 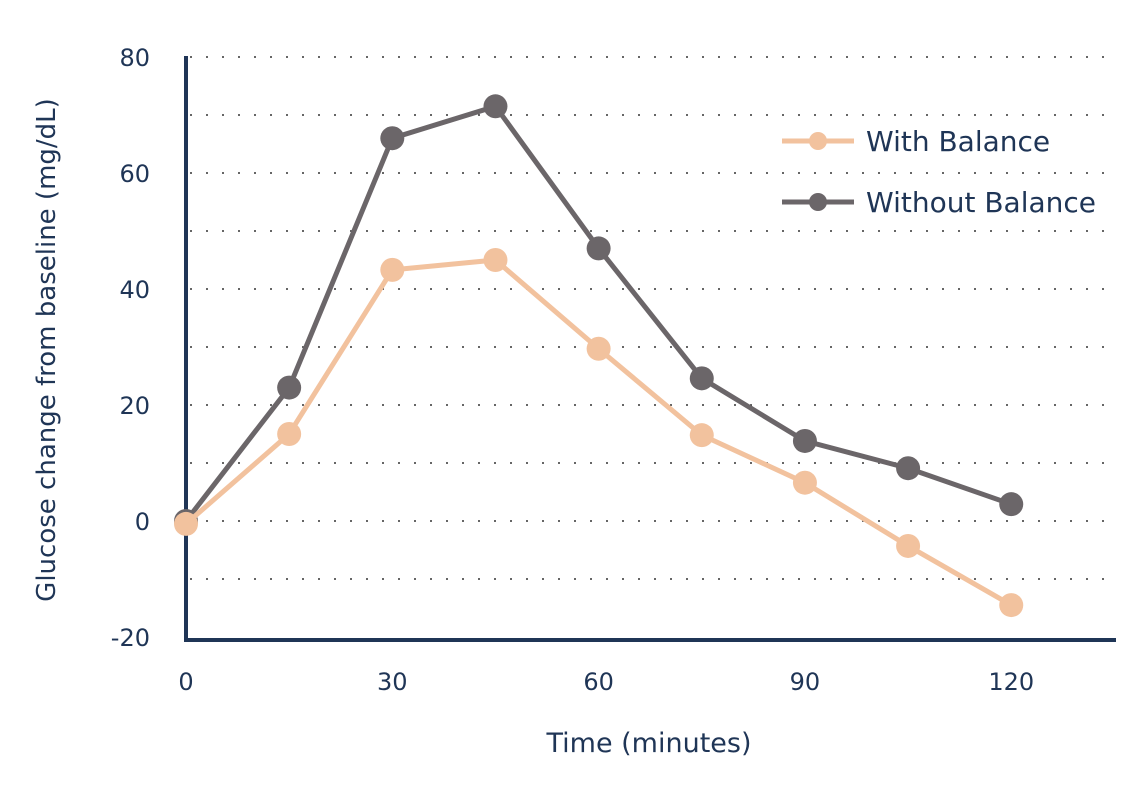 I want to click on y-tick-label: 40, so click(x=134, y=290).